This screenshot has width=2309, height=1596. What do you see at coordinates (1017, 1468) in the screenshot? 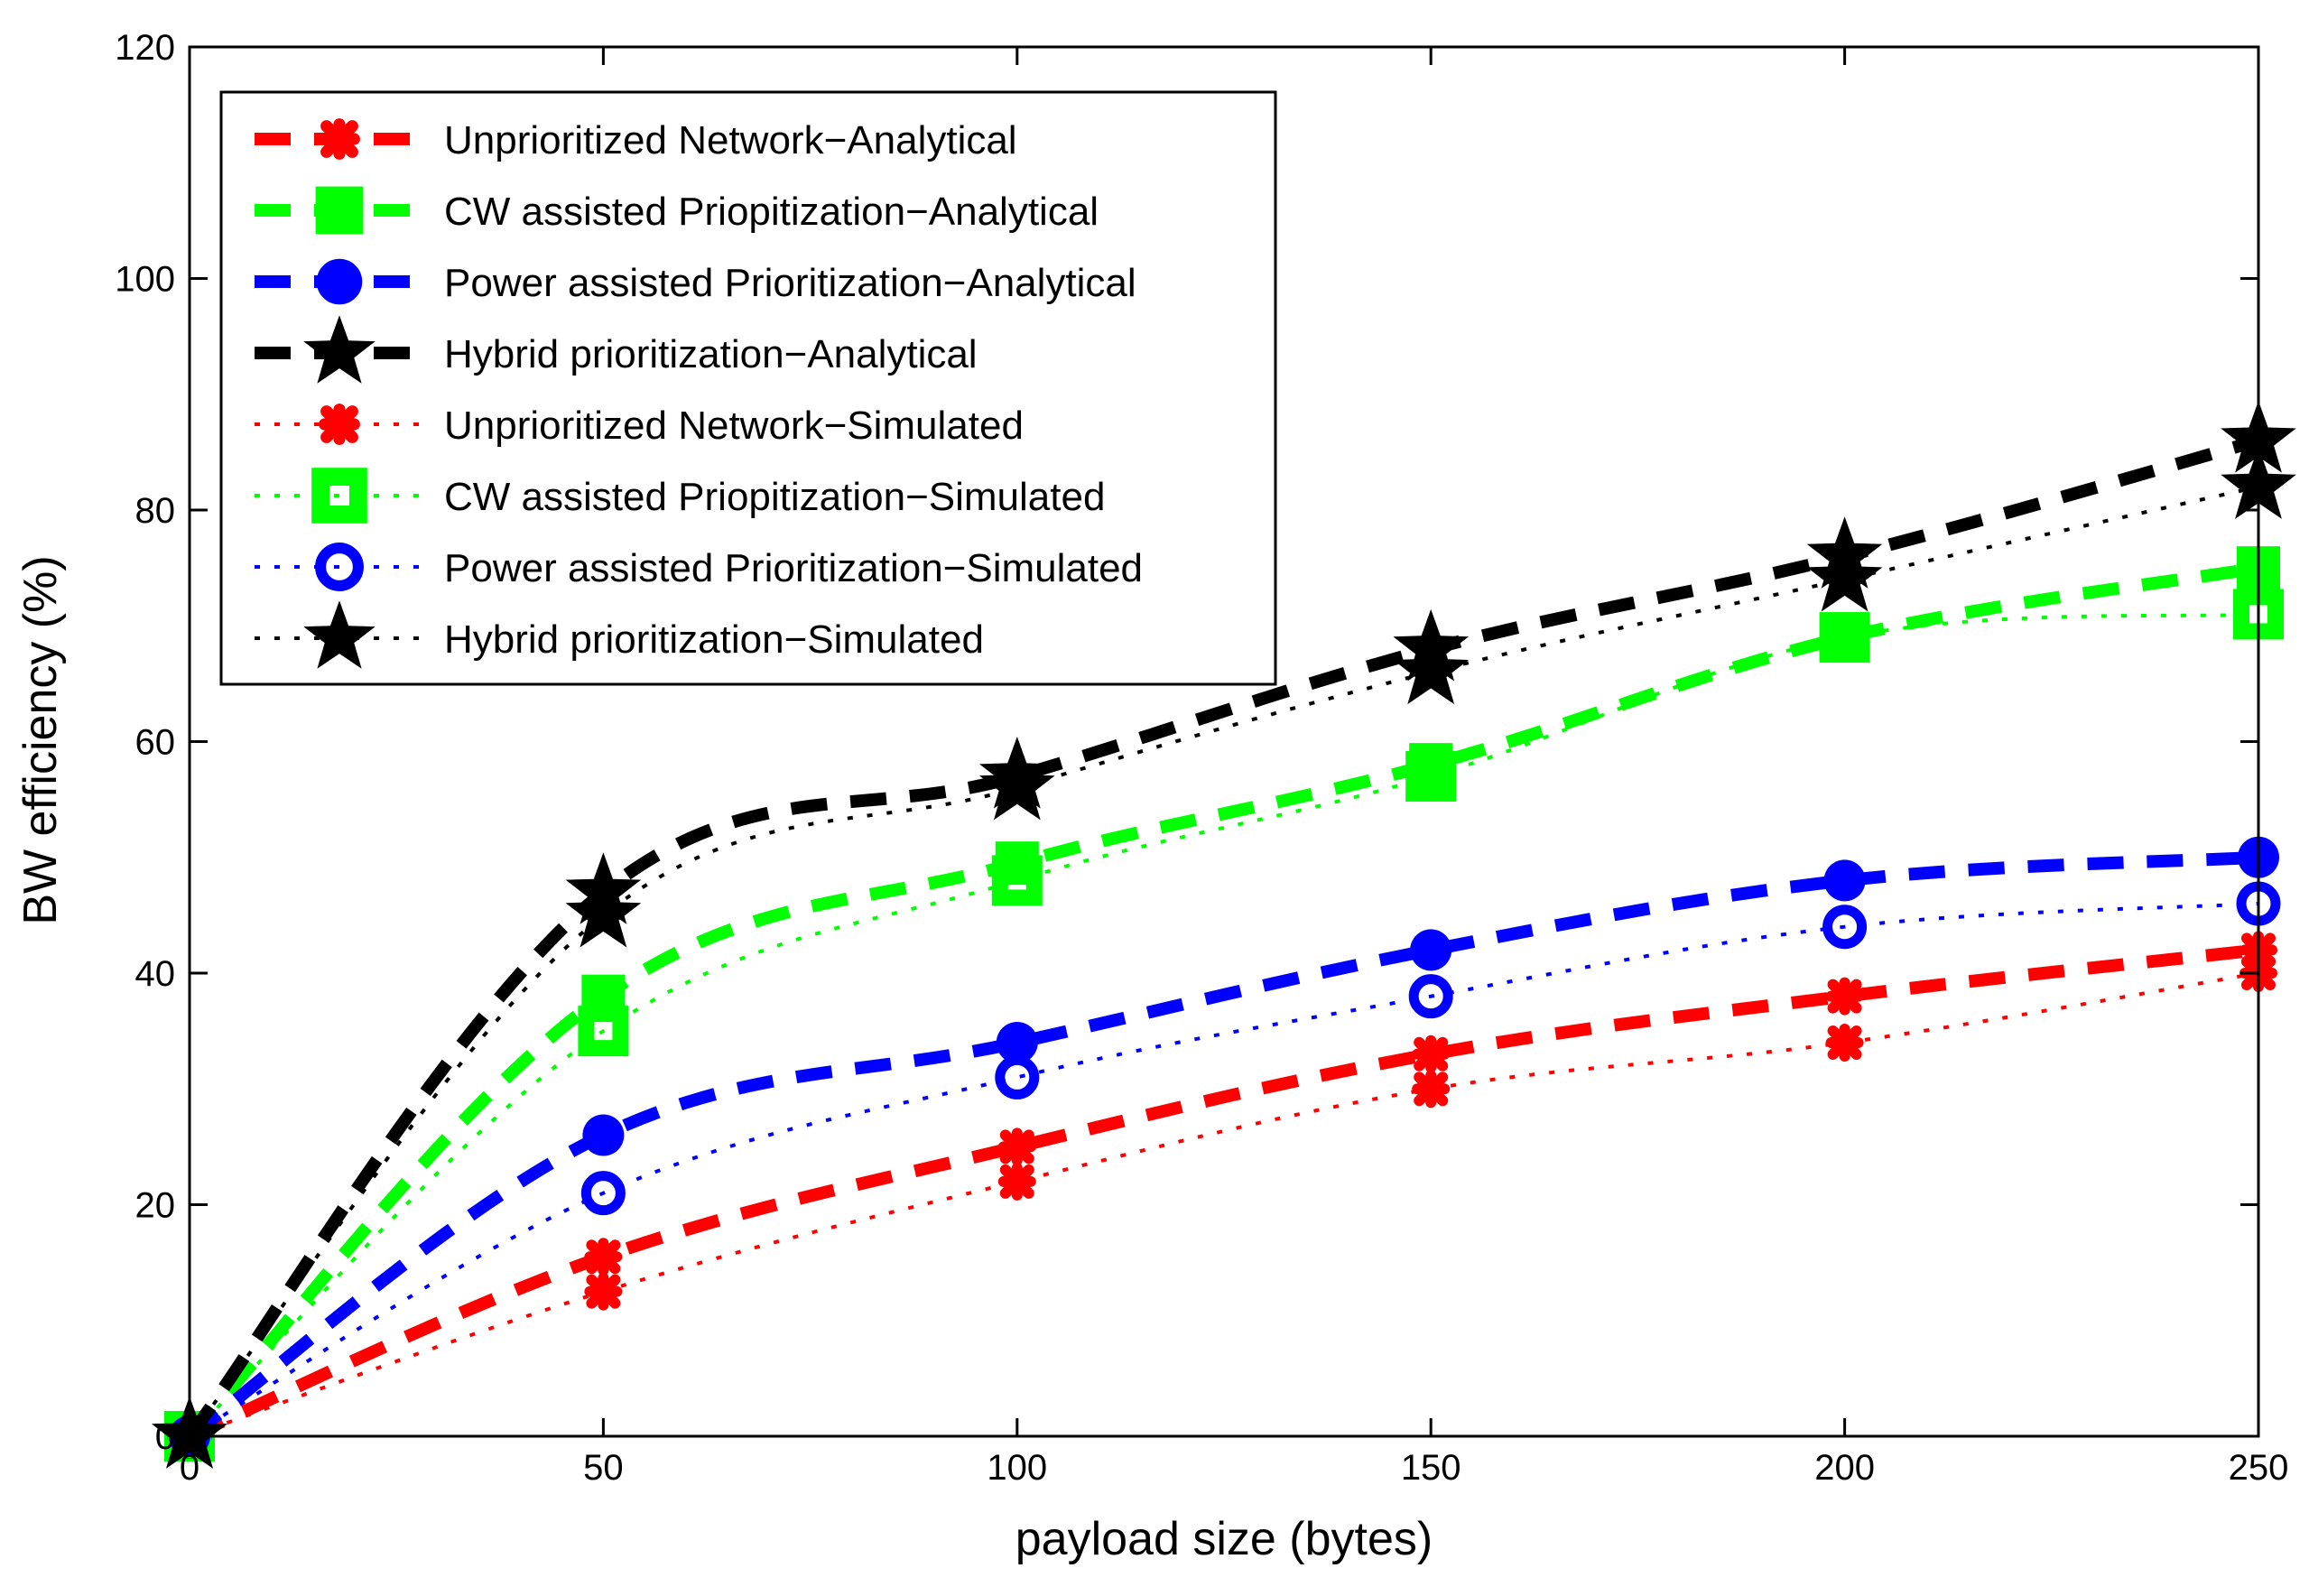
I see `x-tick-label: 100` at bounding box center [1017, 1468].